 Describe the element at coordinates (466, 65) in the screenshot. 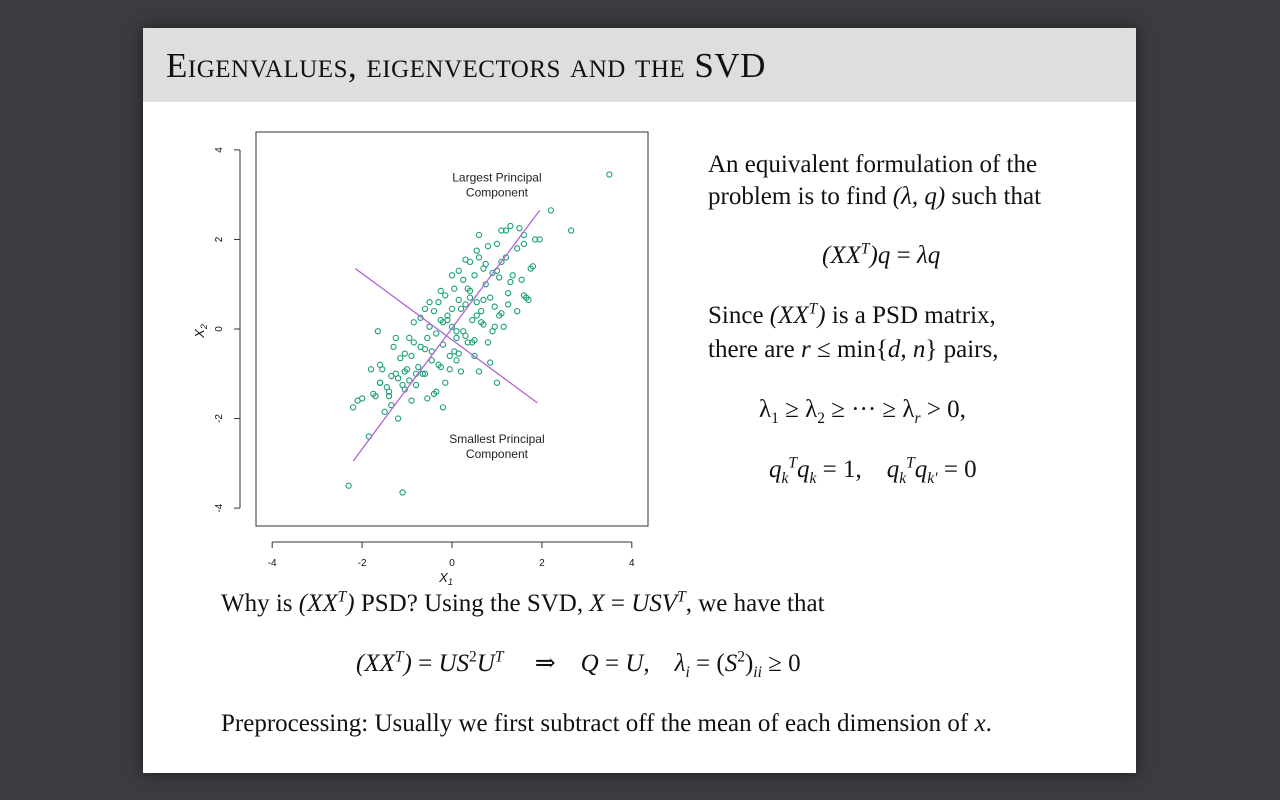

I see `slide-title: Eigenvalues, eigenvectors and the SVD` at that location.